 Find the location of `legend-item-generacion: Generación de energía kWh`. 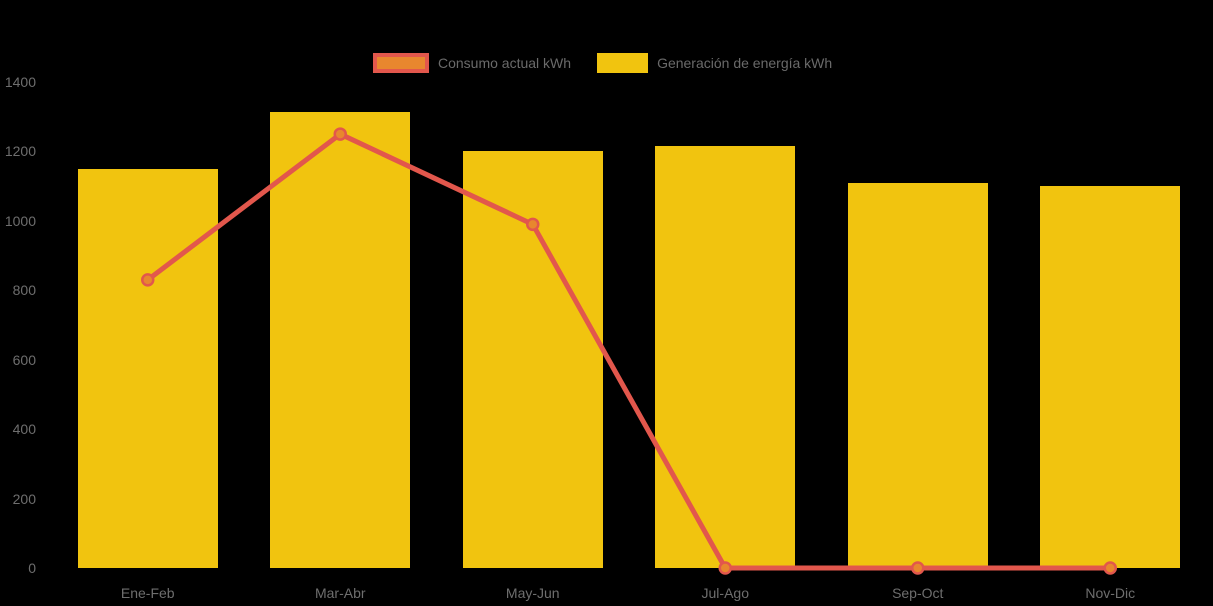

legend-item-generacion: Generación de energía kWh is located at coordinates (714, 63).